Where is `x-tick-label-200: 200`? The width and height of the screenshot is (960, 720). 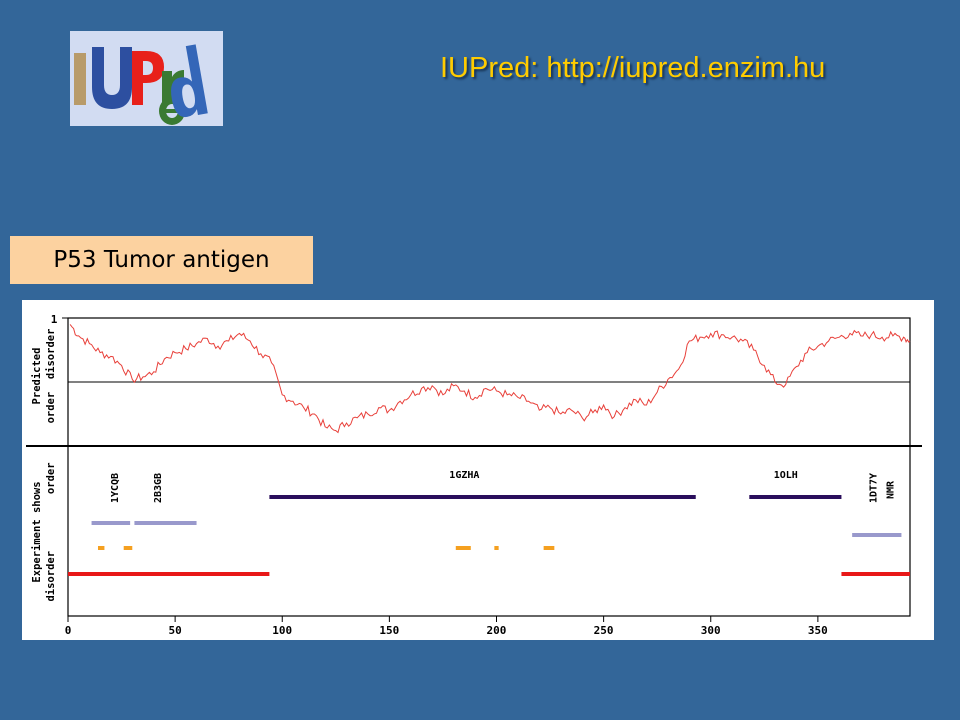 x-tick-label-200: 200 is located at coordinates (497, 630).